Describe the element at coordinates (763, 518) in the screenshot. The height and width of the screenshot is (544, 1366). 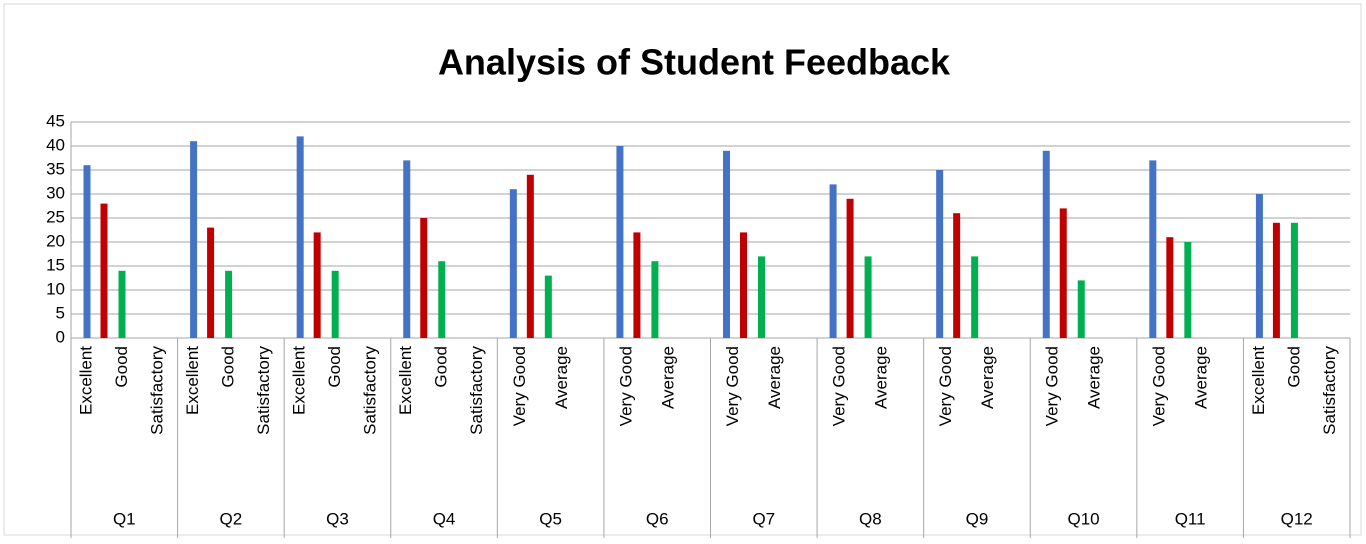
I see `x-group-label: Q7` at that location.